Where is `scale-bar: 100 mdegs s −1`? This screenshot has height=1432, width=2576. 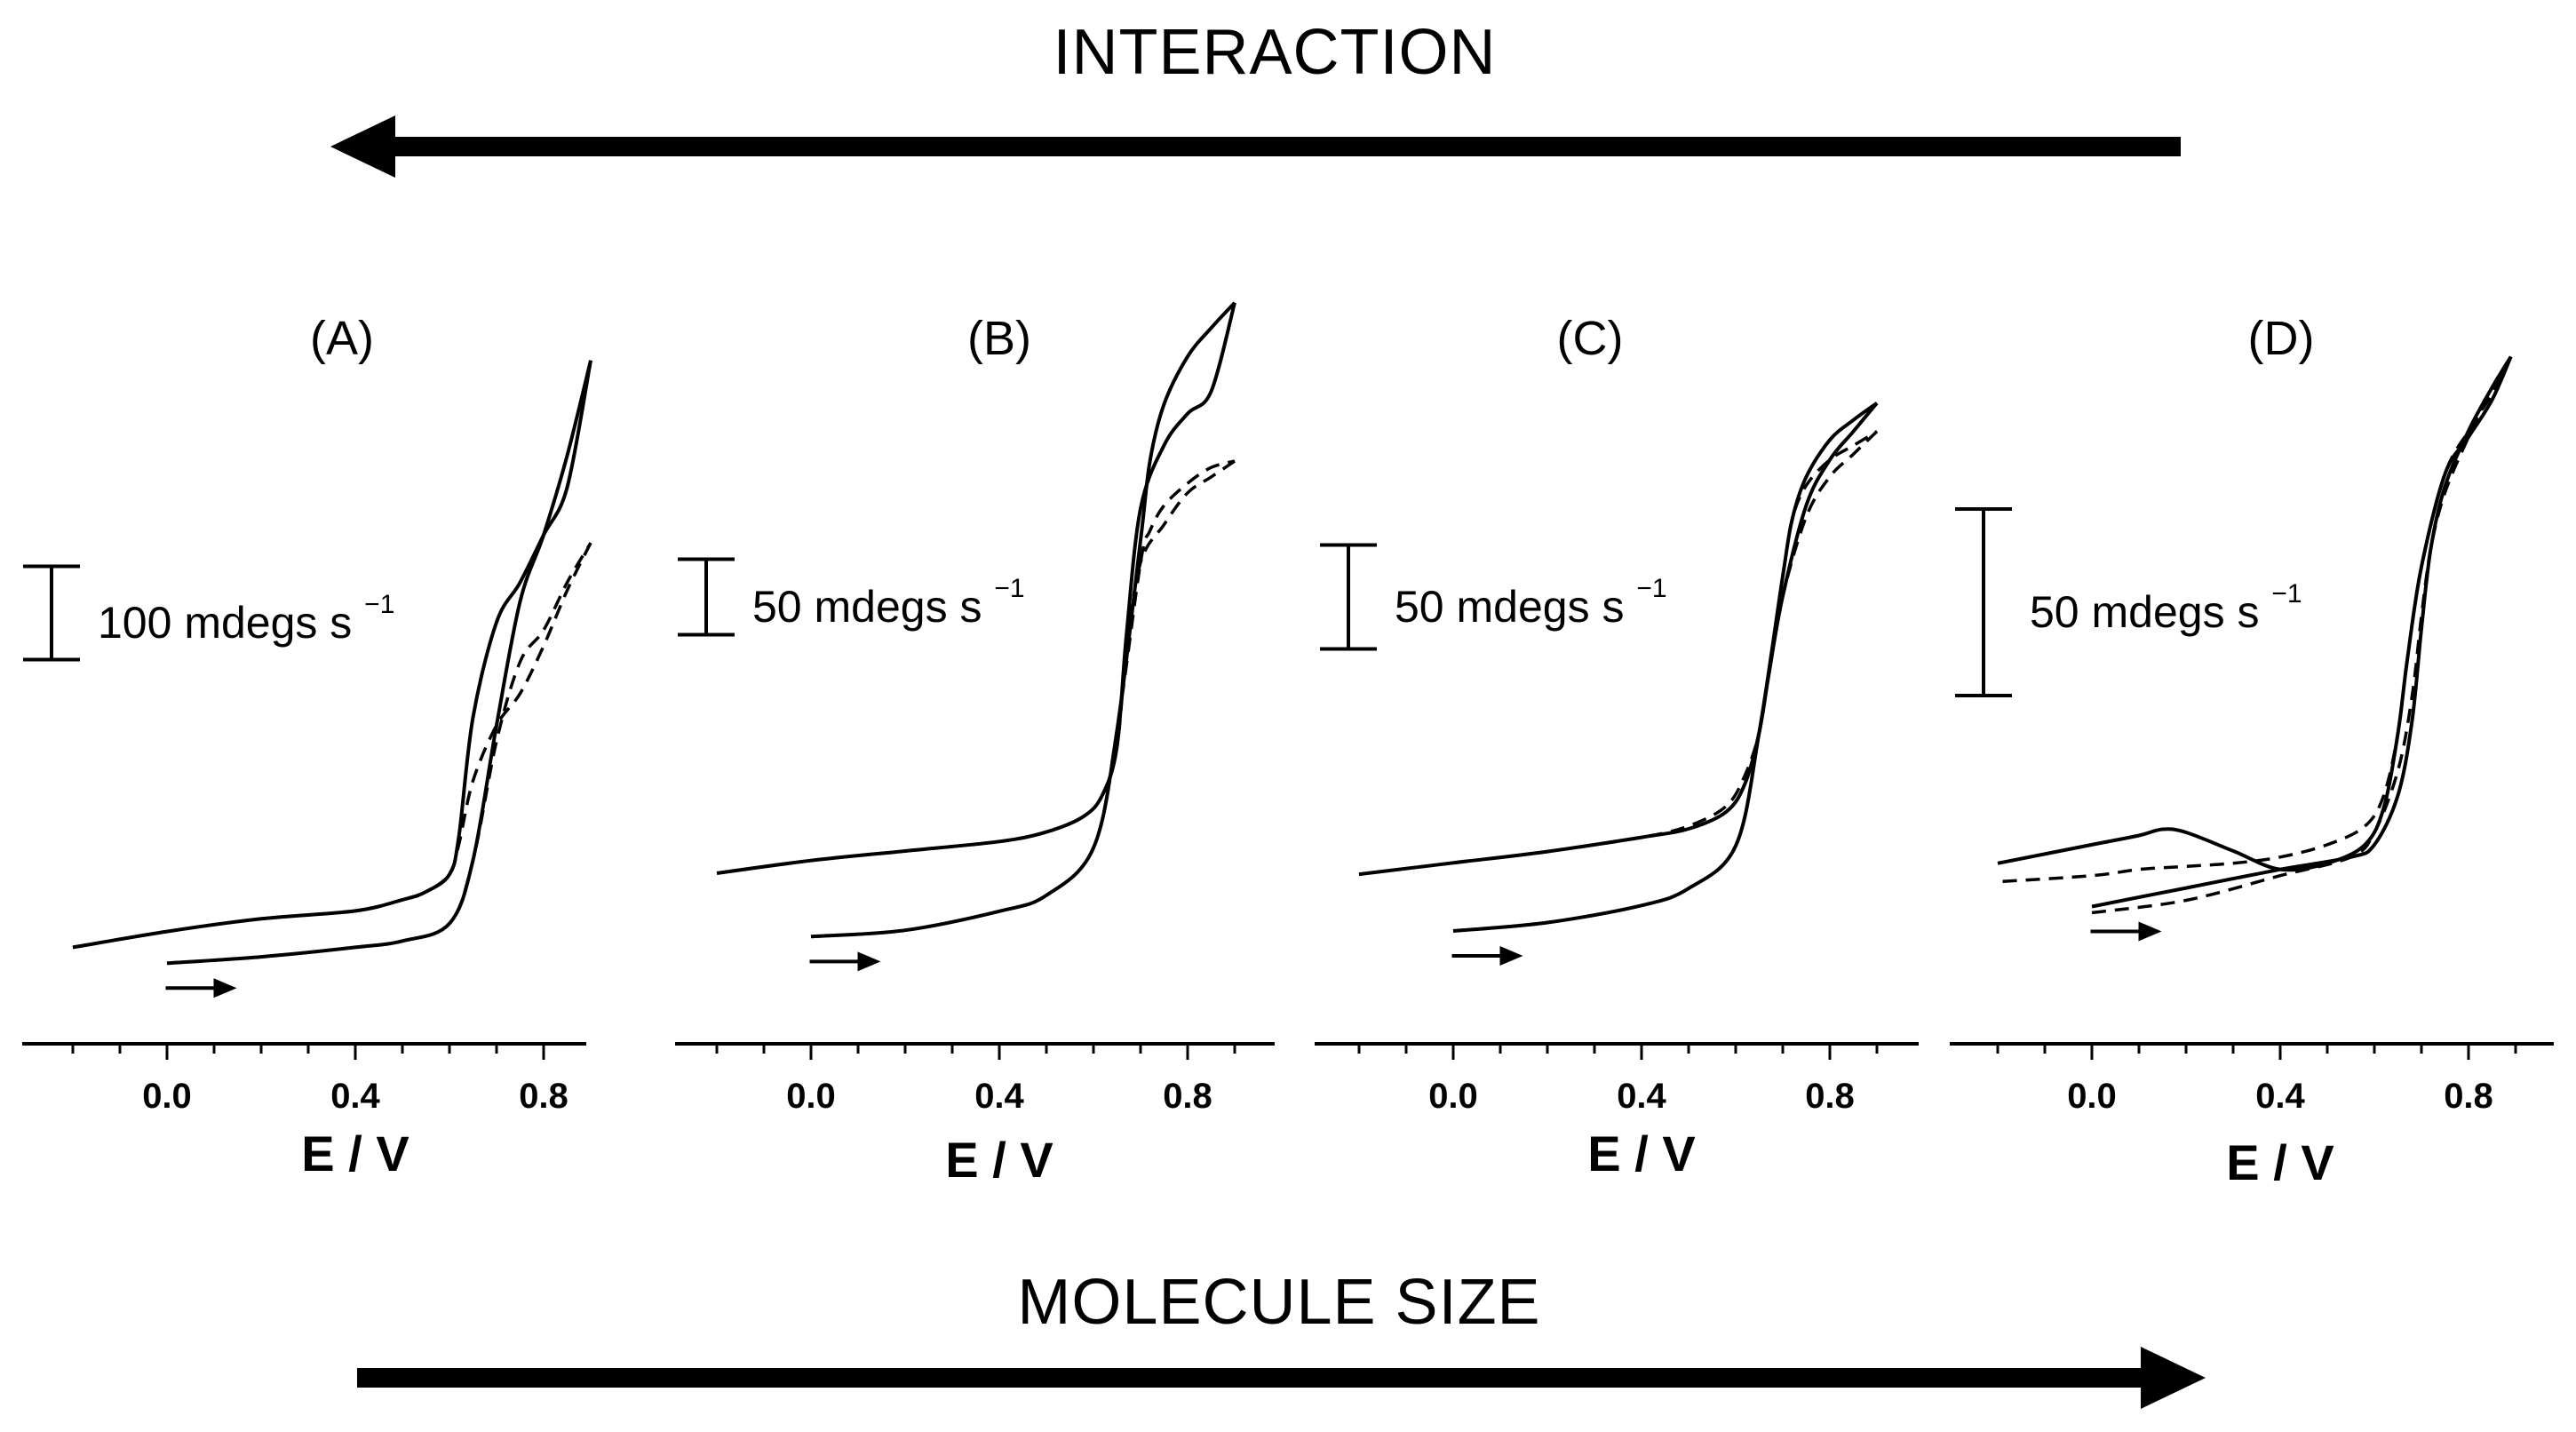
scale-bar: 100 mdegs s −1 is located at coordinates (208, 613).